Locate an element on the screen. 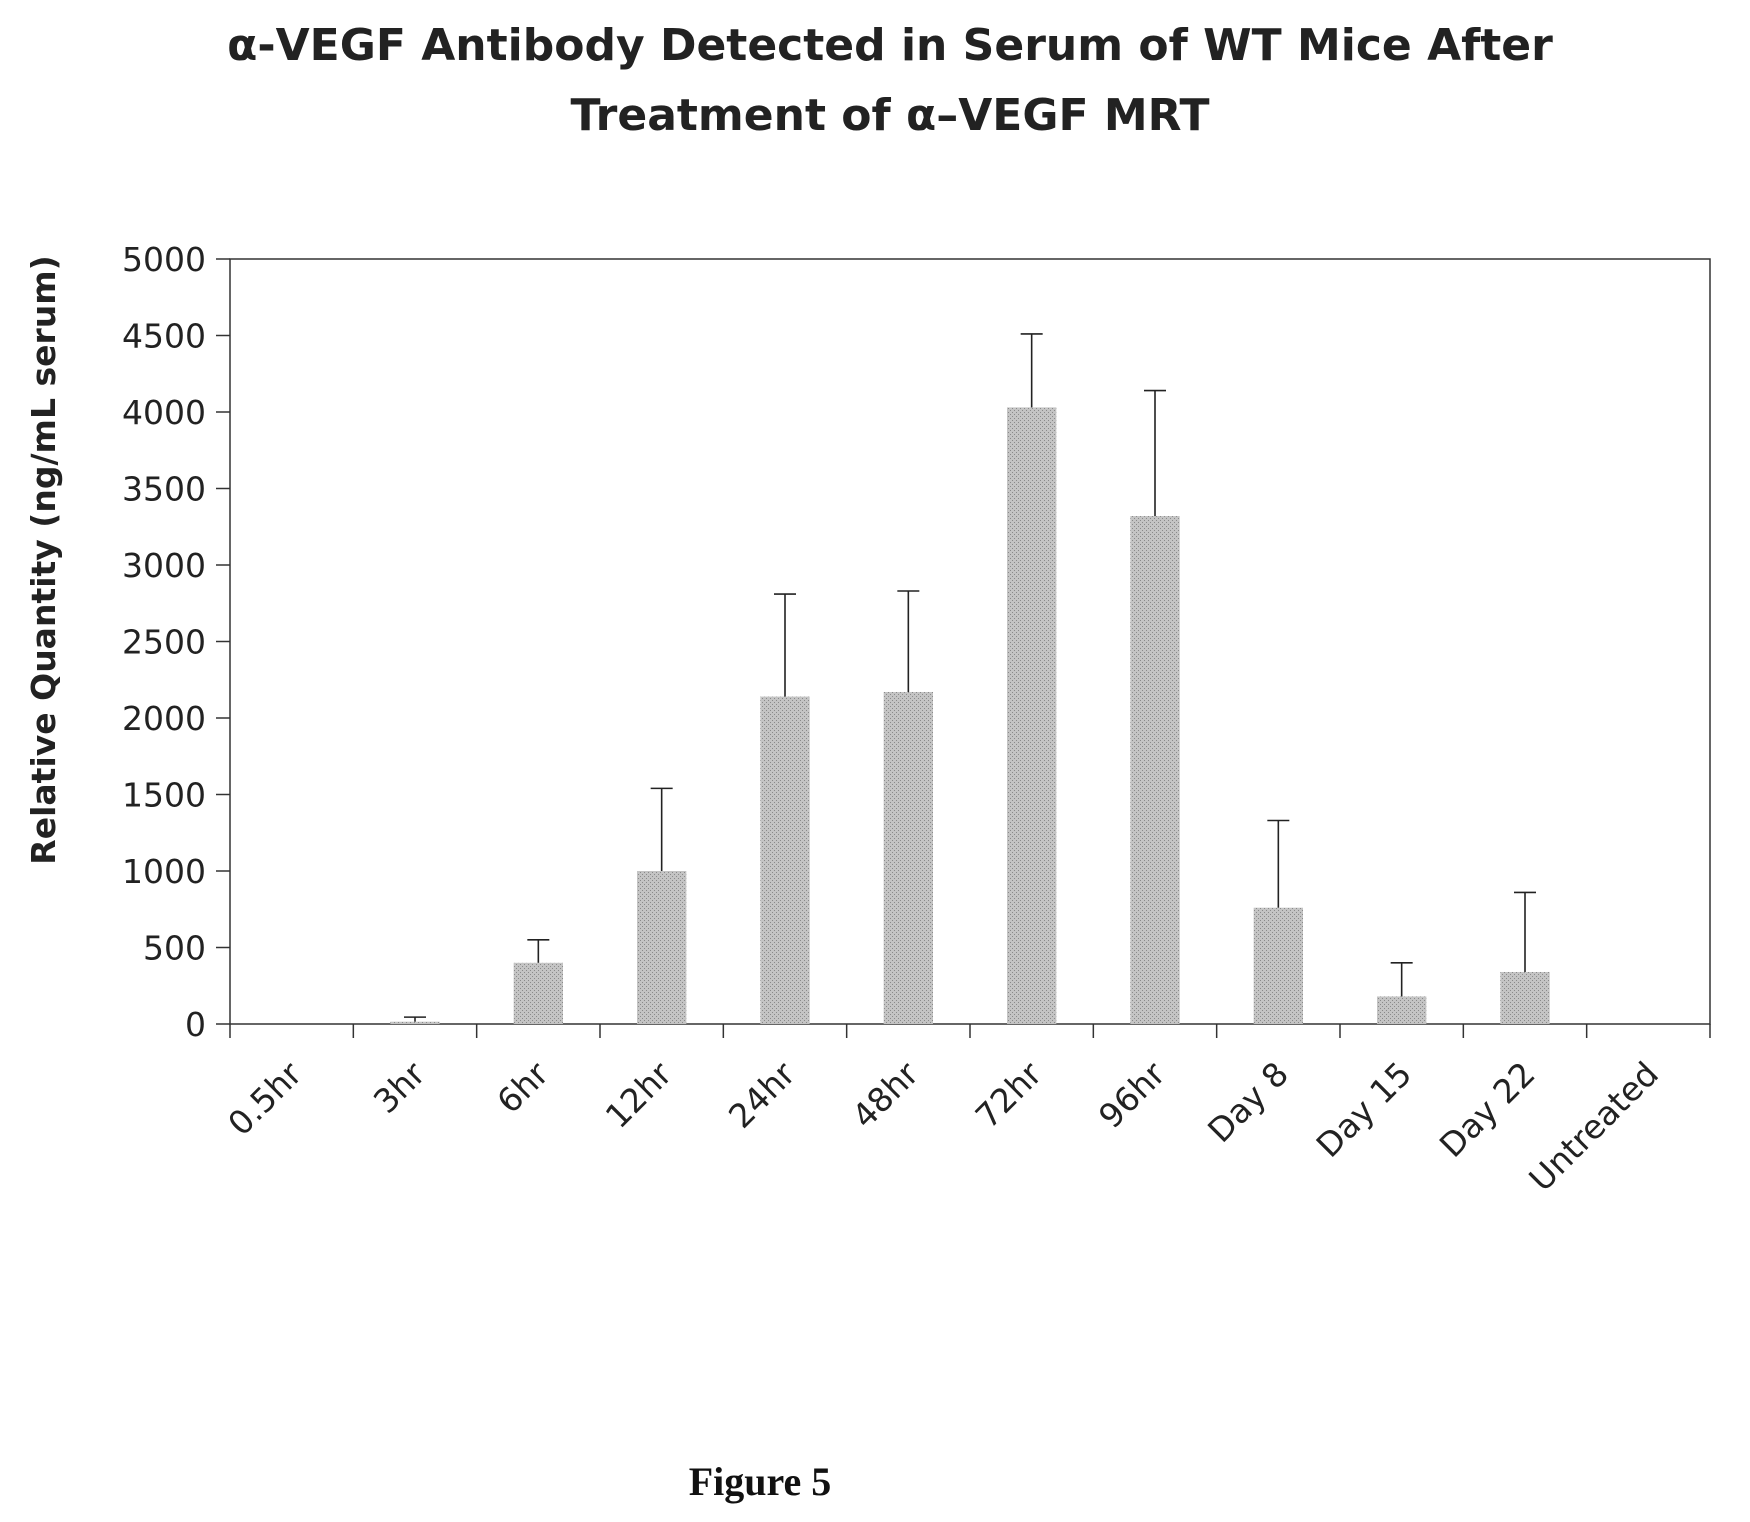  x-tick-label: 6hr is located at coordinates (522, 1087).